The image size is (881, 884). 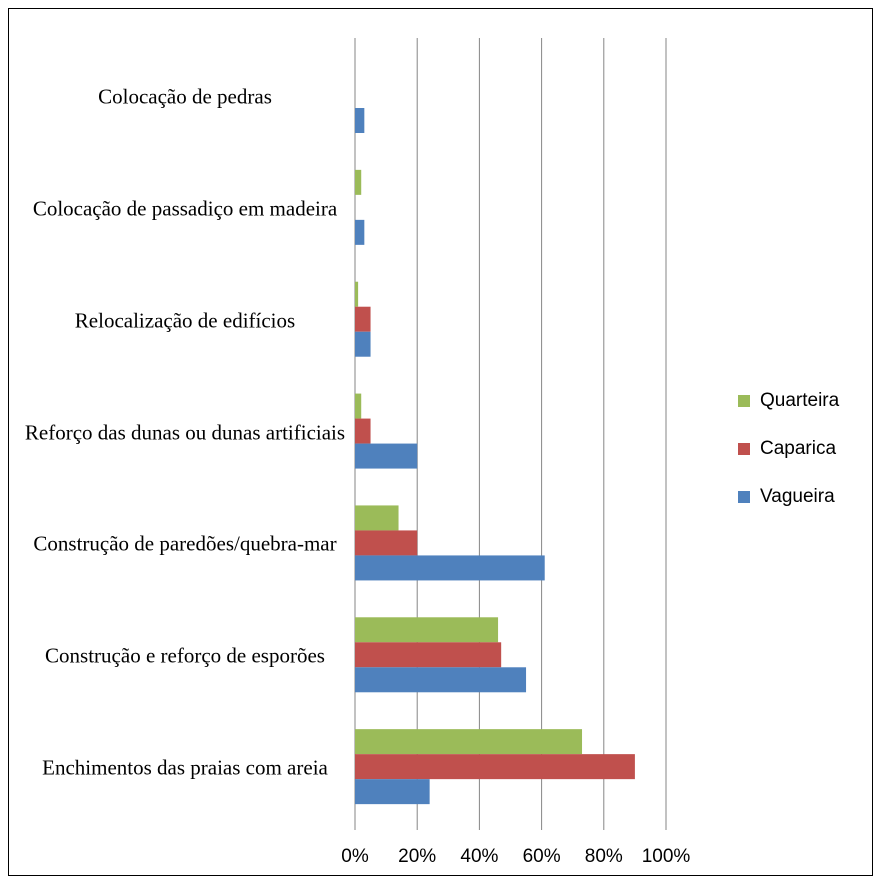 I want to click on y-tick-label: Relocalização de edifícios, so click(x=185, y=320).